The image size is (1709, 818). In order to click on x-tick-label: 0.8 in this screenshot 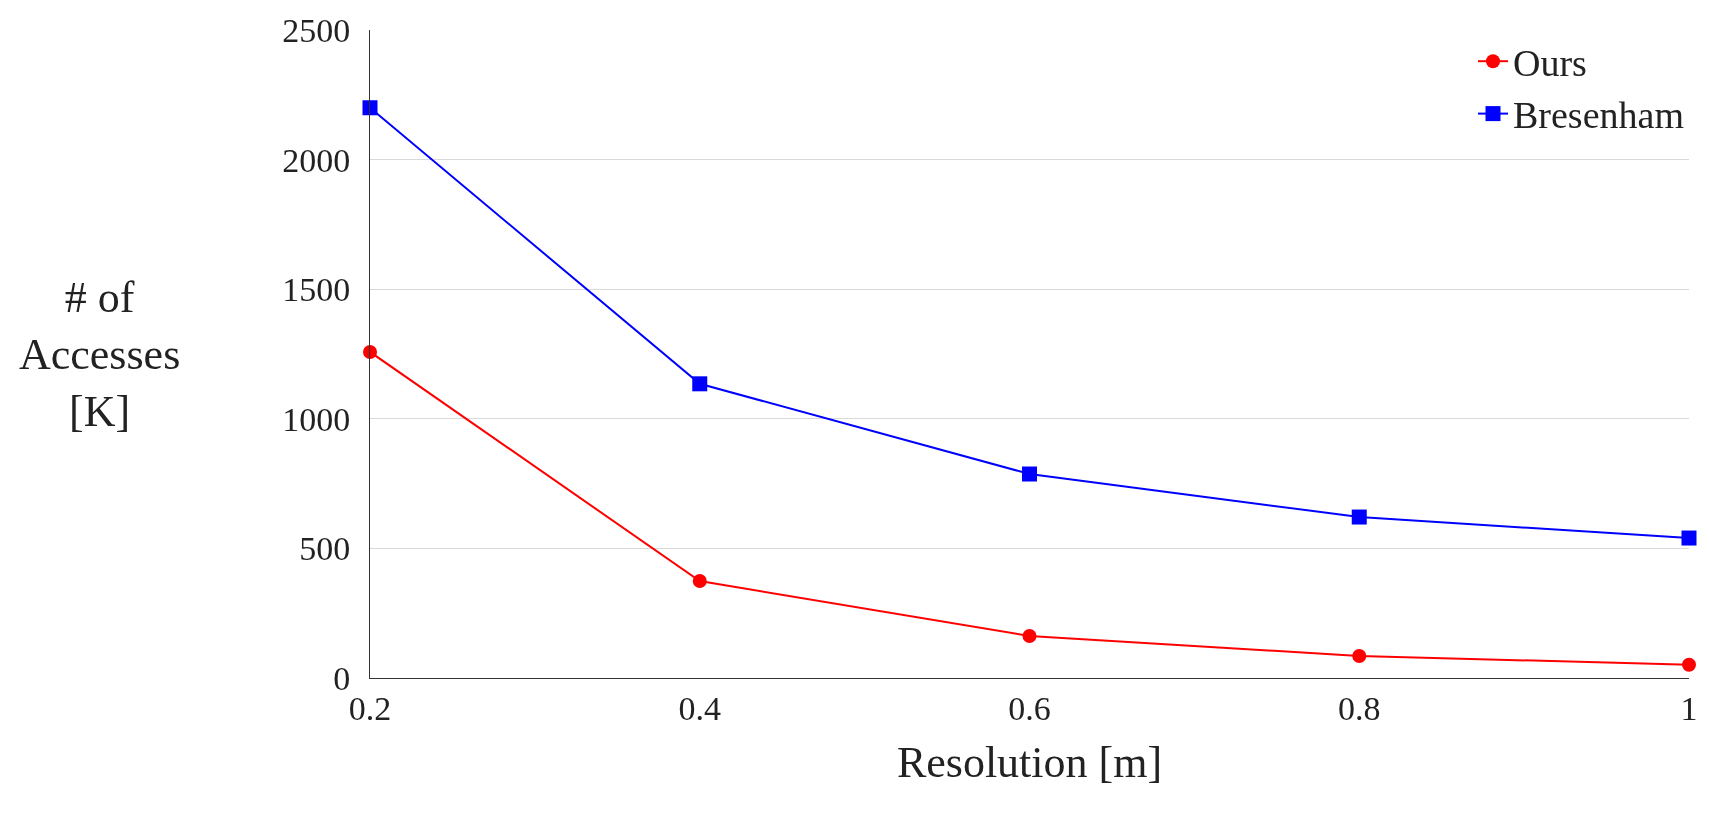, I will do `click(1359, 708)`.